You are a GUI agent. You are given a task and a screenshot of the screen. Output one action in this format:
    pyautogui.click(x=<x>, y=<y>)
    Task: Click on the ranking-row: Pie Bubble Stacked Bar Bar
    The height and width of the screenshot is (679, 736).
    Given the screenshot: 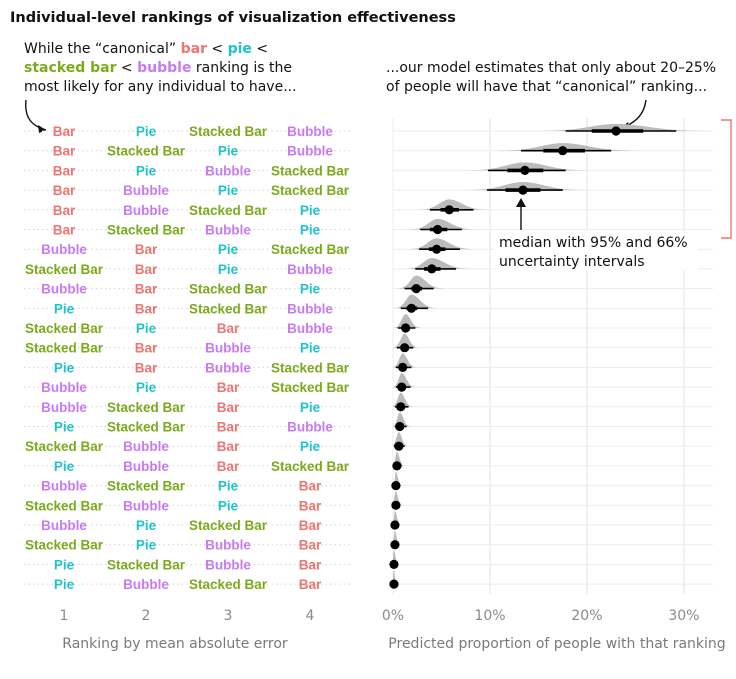 What is the action you would take?
    pyautogui.click(x=368, y=581)
    